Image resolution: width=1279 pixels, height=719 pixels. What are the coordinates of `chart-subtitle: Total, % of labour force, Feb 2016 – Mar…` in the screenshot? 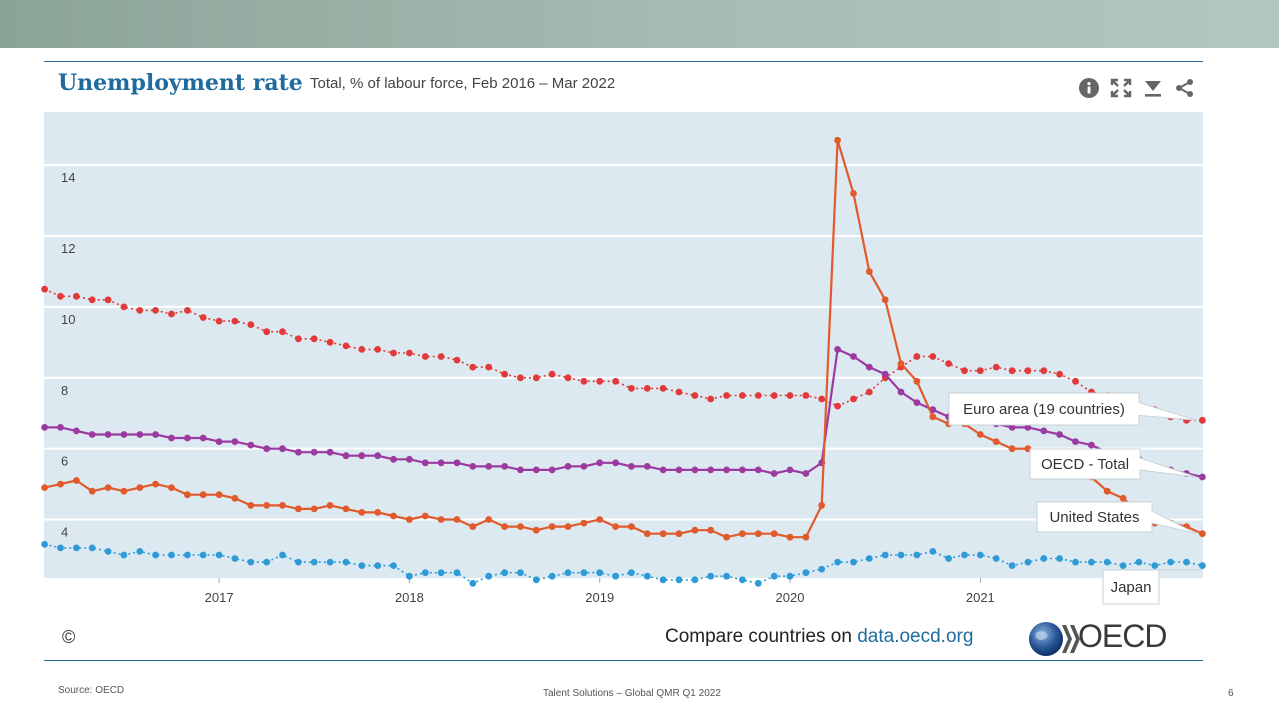 It's located at (463, 83).